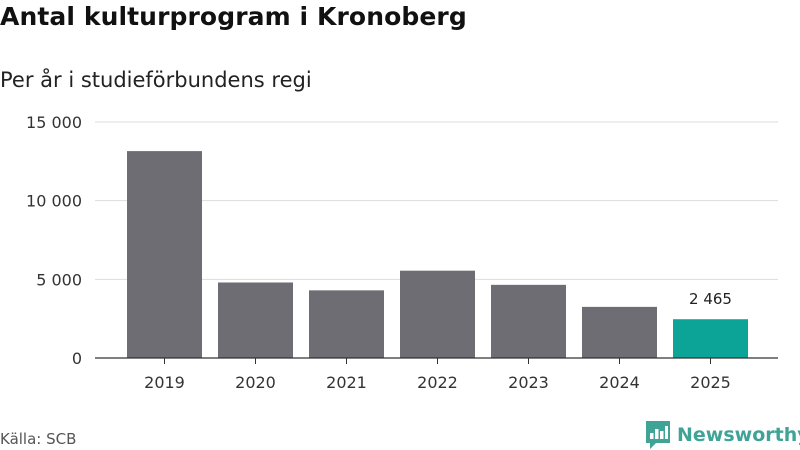 The width and height of the screenshot is (800, 450). I want to click on brand-name: Newsworthy, so click(738, 435).